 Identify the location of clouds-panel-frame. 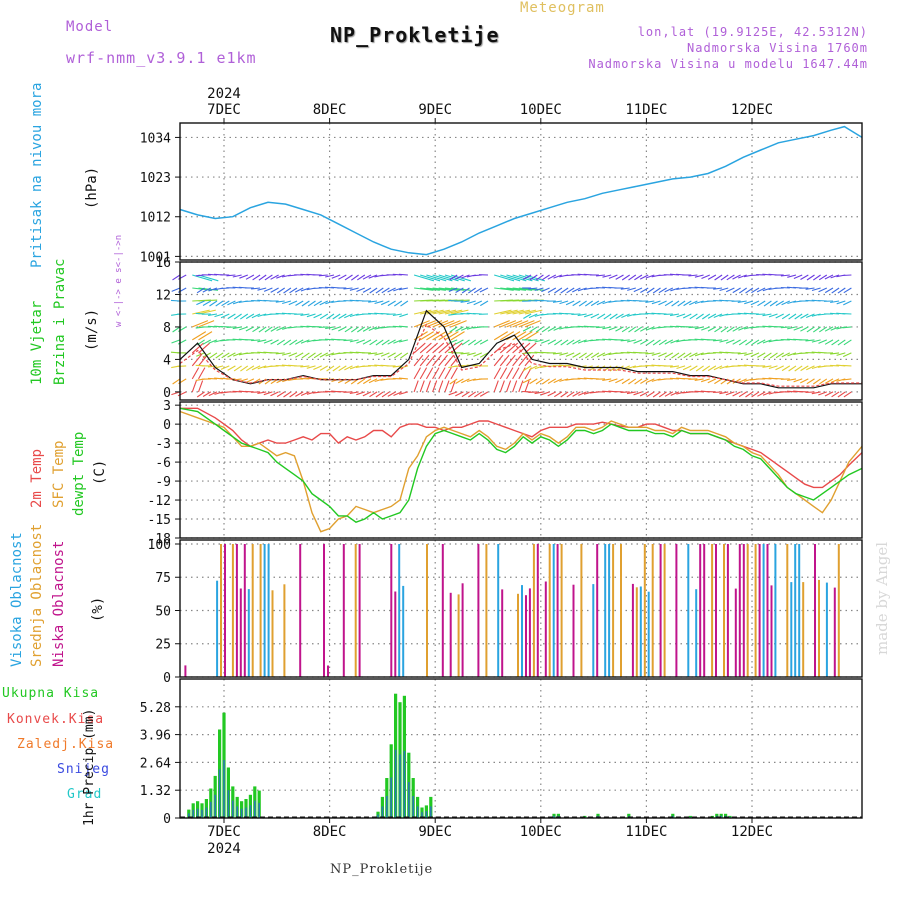
(521, 608).